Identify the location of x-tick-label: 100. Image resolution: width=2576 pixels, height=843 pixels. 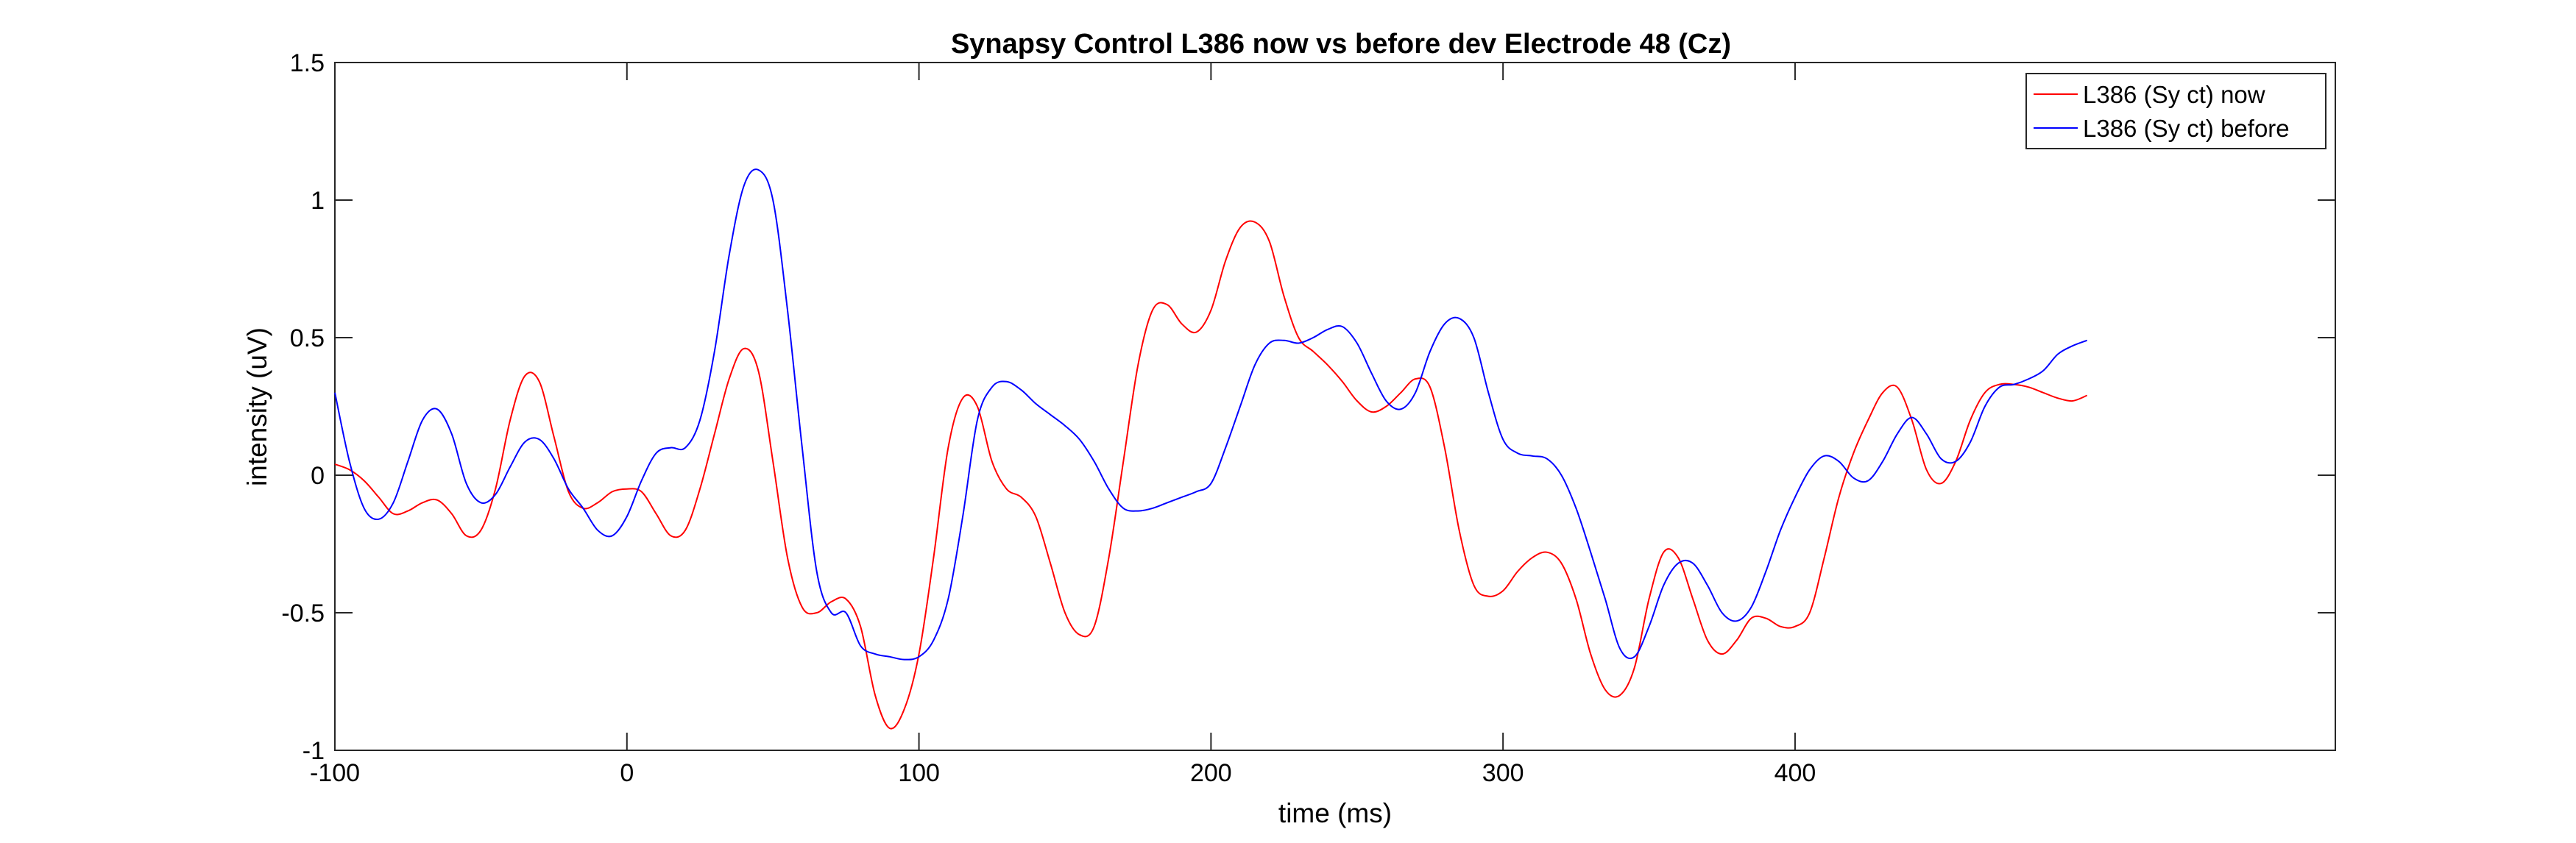
(919, 773).